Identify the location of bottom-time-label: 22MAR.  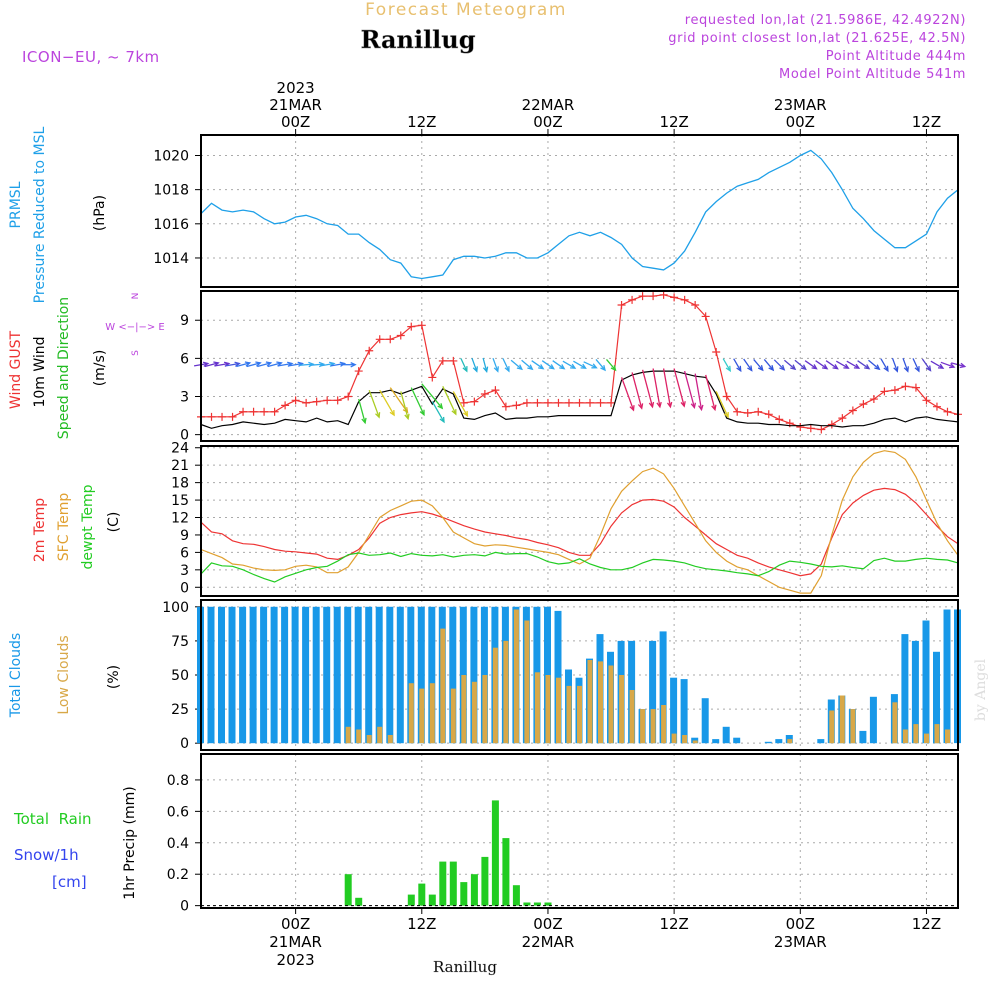
(548, 942).